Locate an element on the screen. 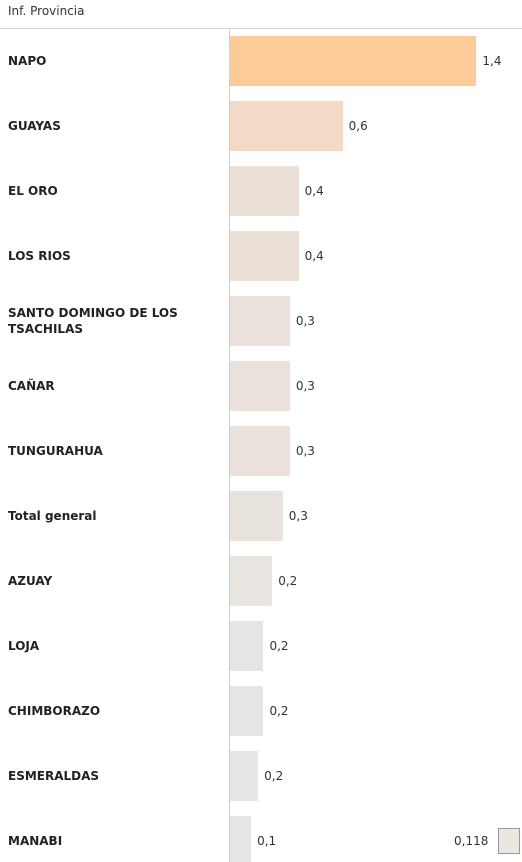 Image resolution: width=522 pixels, height=862 pixels. category-label: CAÑAR is located at coordinates (31, 386).